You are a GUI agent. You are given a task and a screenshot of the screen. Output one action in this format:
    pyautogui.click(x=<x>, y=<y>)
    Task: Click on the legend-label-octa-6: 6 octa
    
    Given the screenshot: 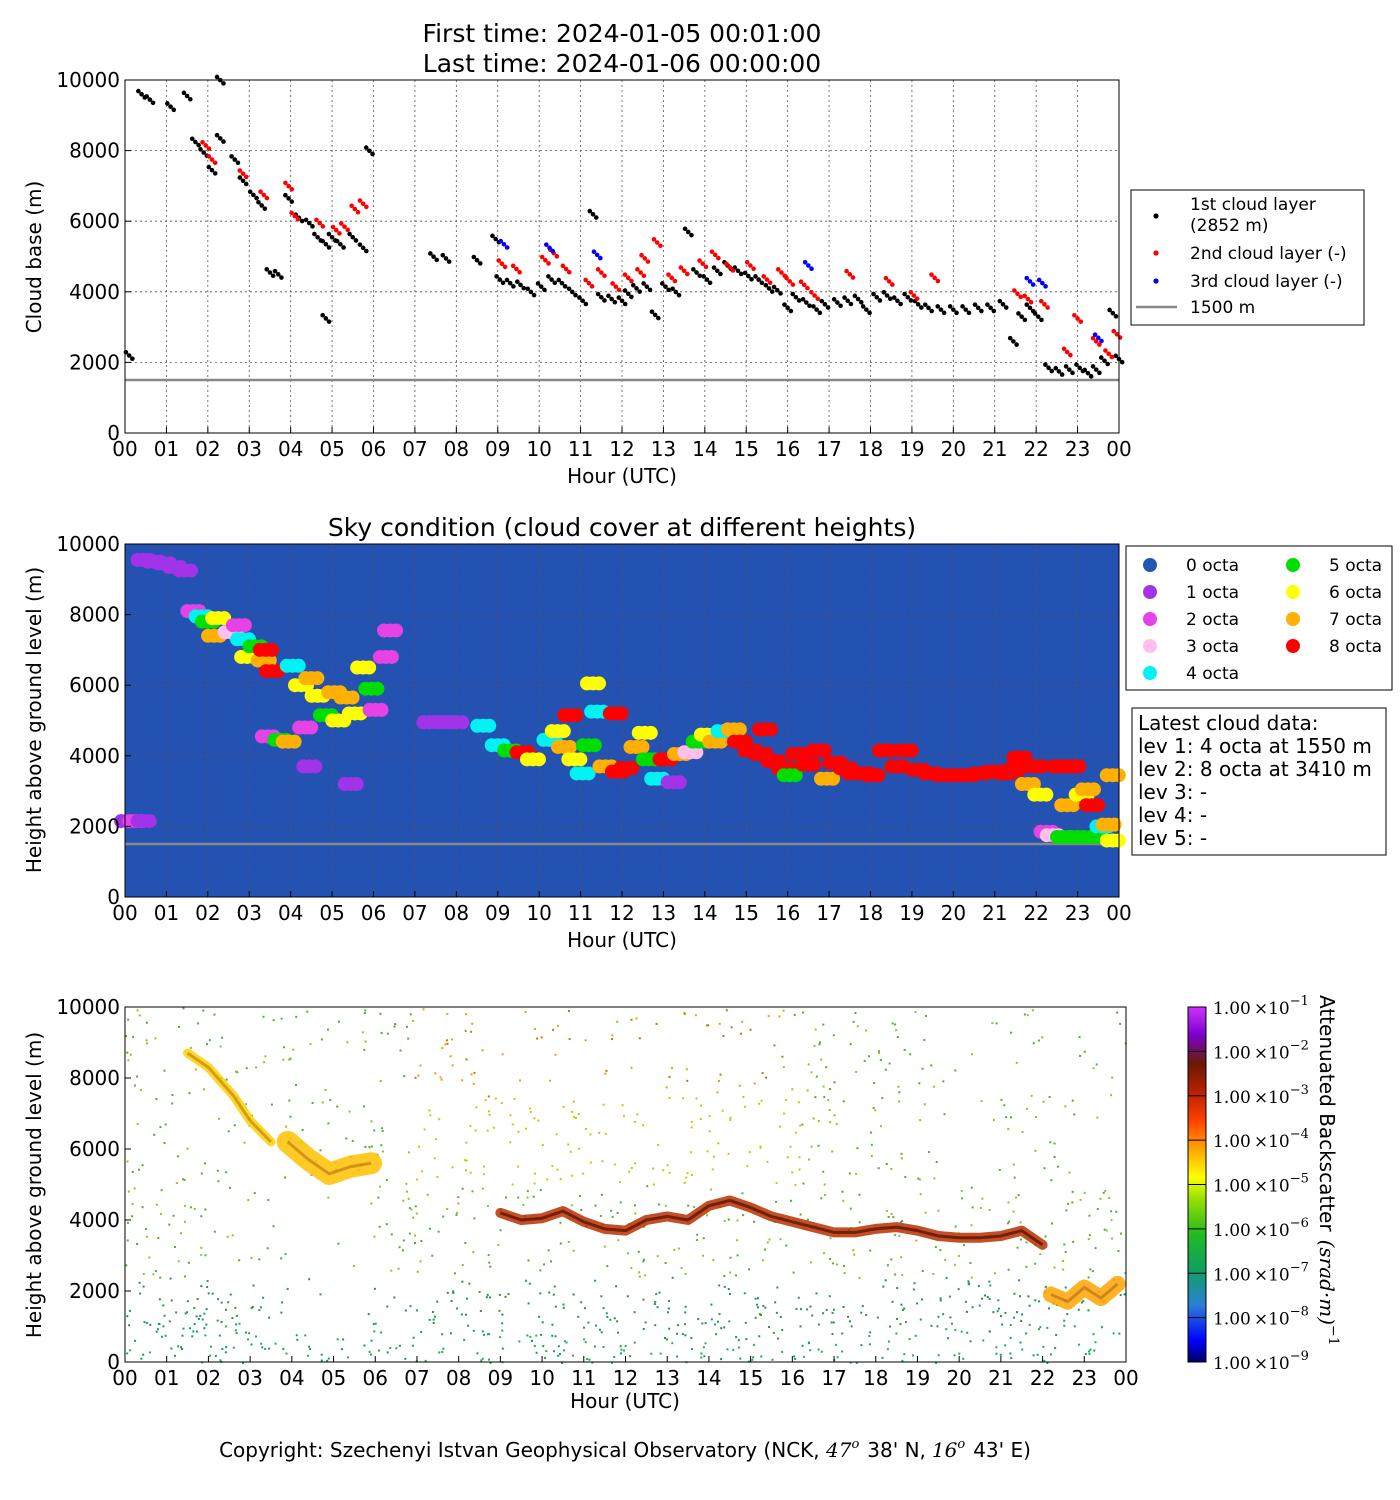 What is the action you would take?
    pyautogui.click(x=1355, y=593)
    